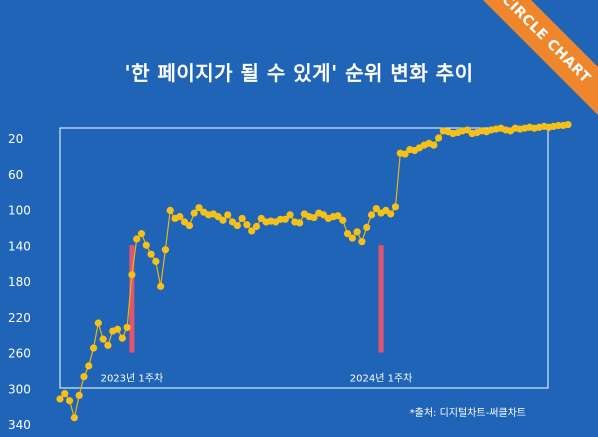 The width and height of the screenshot is (598, 437). Describe the element at coordinates (467, 413) in the screenshot. I see `source-note: *출처: 디지털차트-써클차트` at that location.